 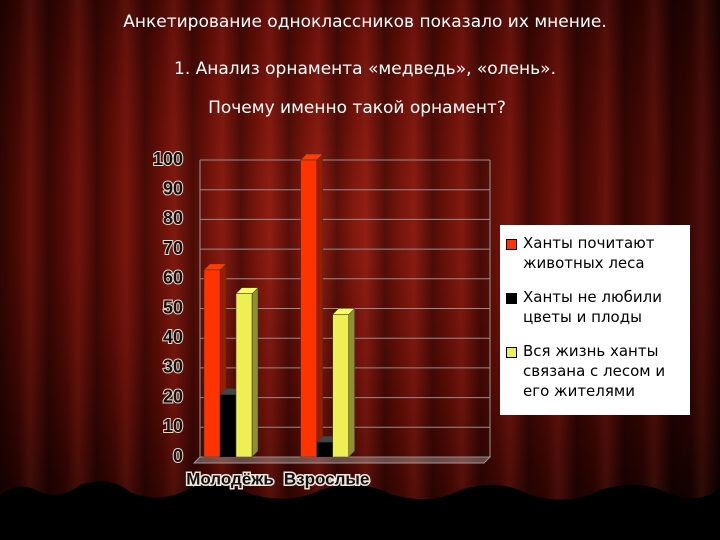 I want to click on x-tick-label: Молодёжь, so click(x=230, y=478).